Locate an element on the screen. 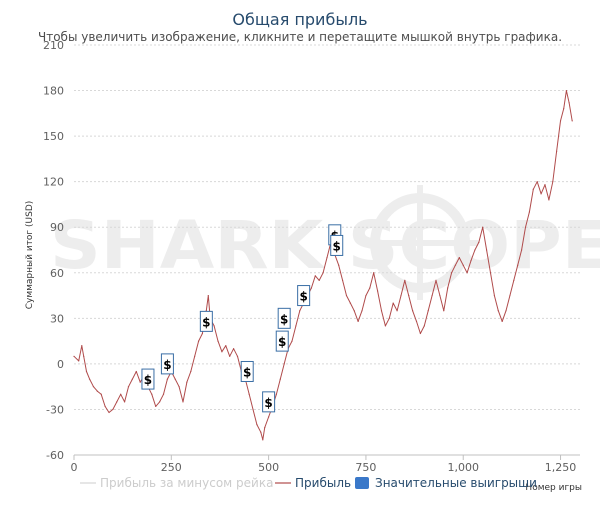 The image size is (600, 505). x-tick-label: 250 is located at coordinates (171, 467).